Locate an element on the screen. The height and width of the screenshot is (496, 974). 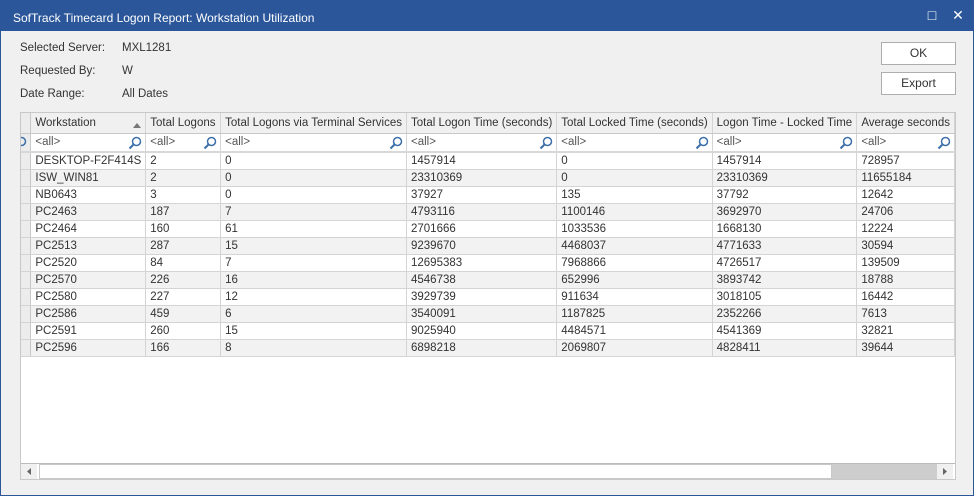
table-row: PC2570 226 16 4546738 652996 3893742 18788 is located at coordinates (488, 280).